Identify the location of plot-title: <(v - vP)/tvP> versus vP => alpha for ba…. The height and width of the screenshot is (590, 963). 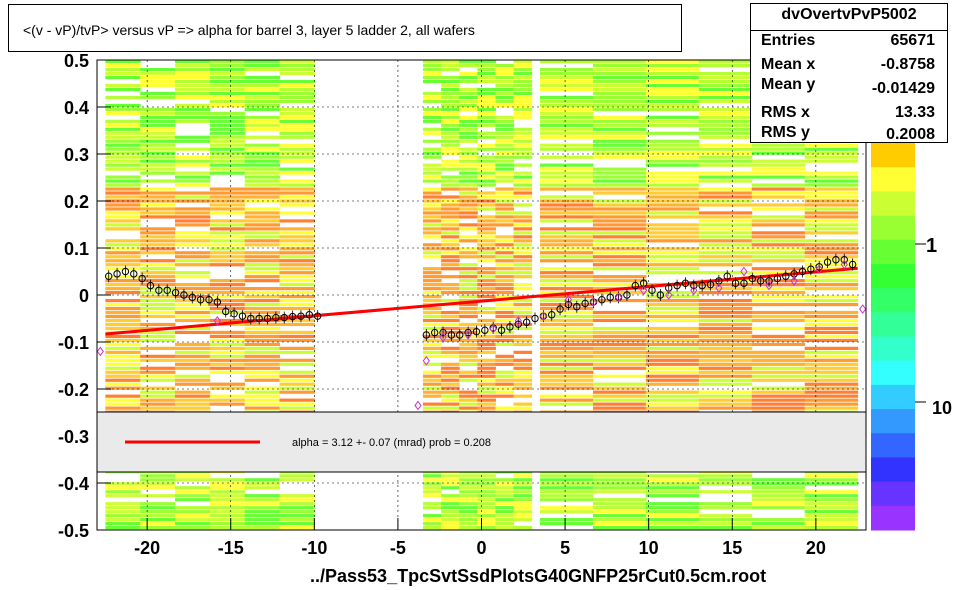
(249, 30).